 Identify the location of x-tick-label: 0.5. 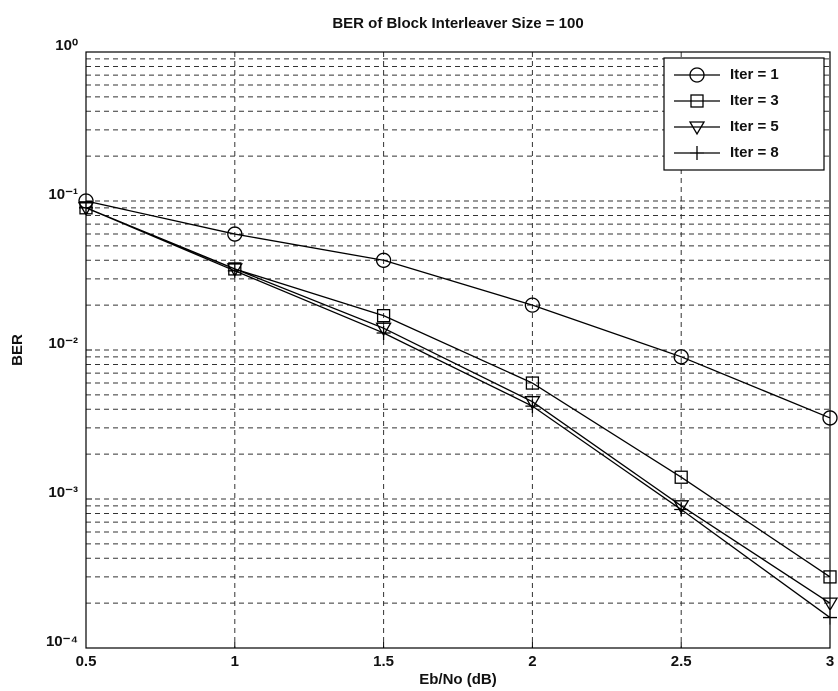
(86, 661).